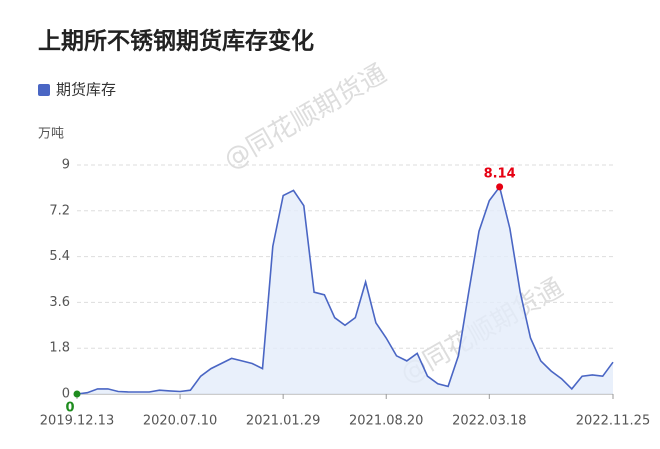  Describe the element at coordinates (283, 421) in the screenshot. I see `x-tick-label: 2021.01.29` at that location.